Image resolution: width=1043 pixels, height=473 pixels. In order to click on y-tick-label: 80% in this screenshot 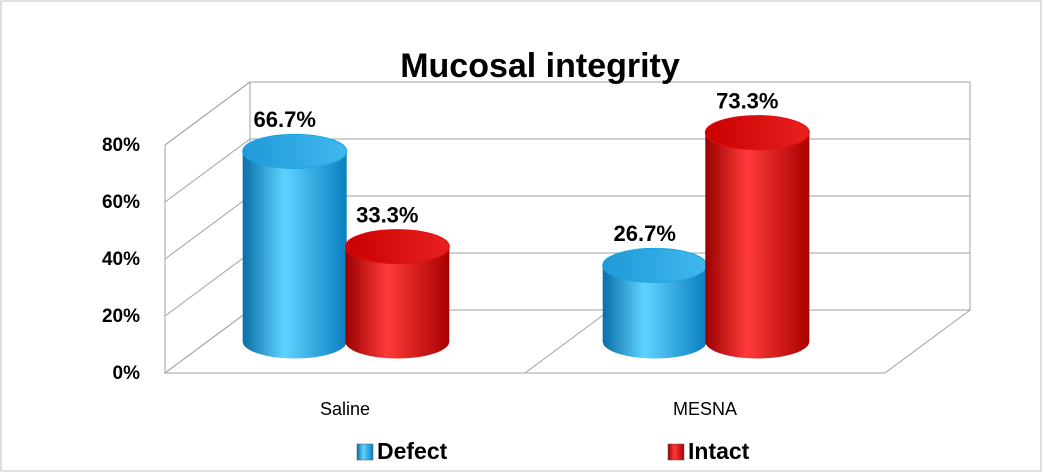, I will do `click(121, 145)`.